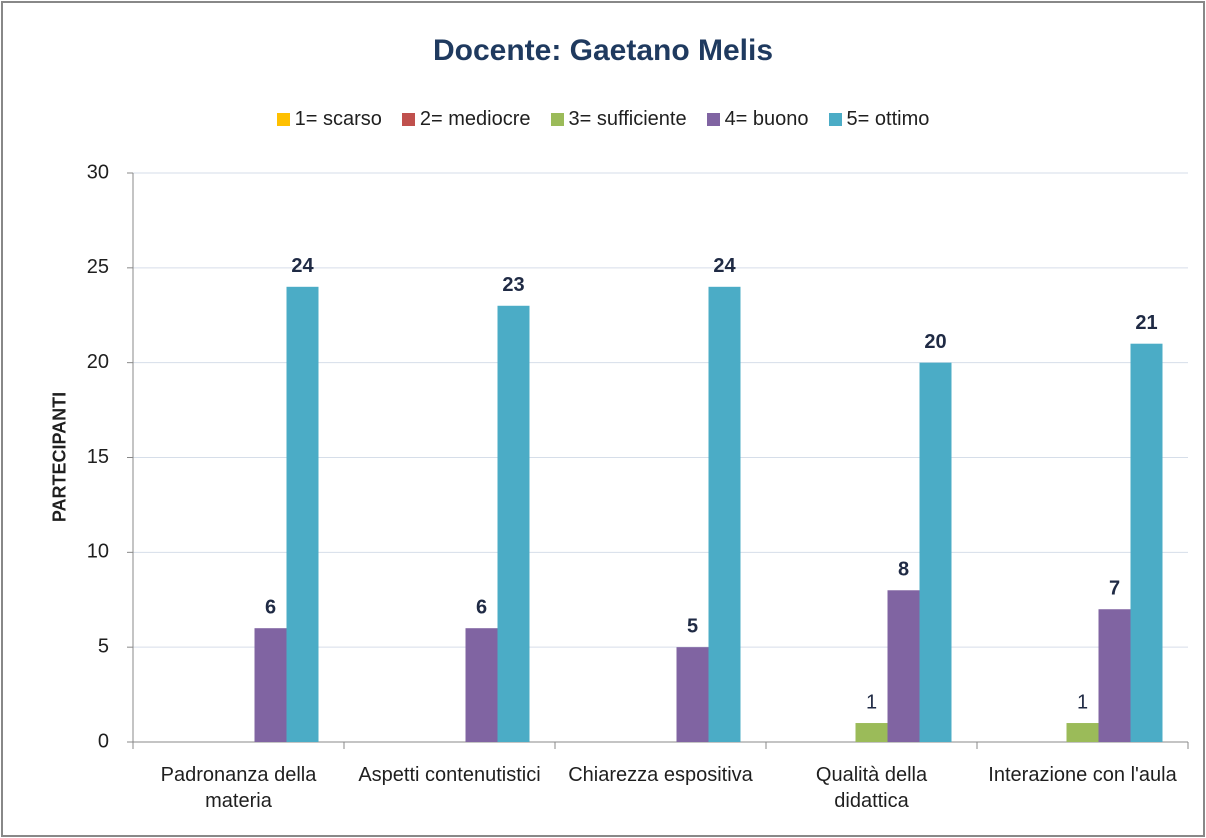 The image size is (1206, 838). I want to click on data-label: 21, so click(1146, 323).